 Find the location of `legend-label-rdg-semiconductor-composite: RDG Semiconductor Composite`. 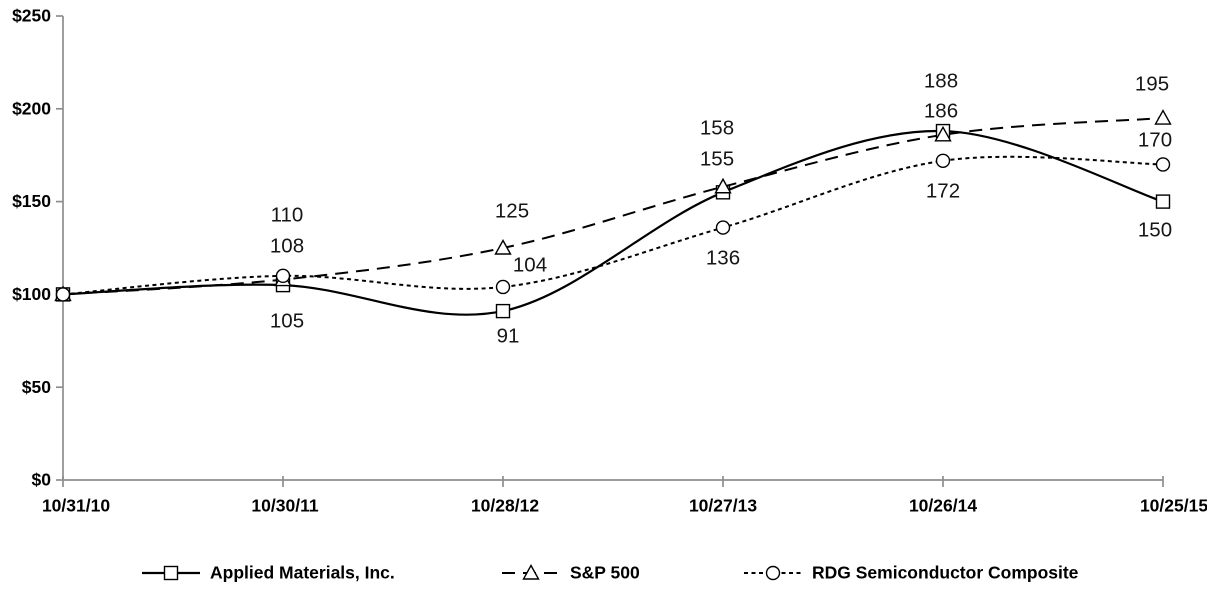

legend-label-rdg-semiconductor-composite: RDG Semiconductor Composite is located at coordinates (945, 573).